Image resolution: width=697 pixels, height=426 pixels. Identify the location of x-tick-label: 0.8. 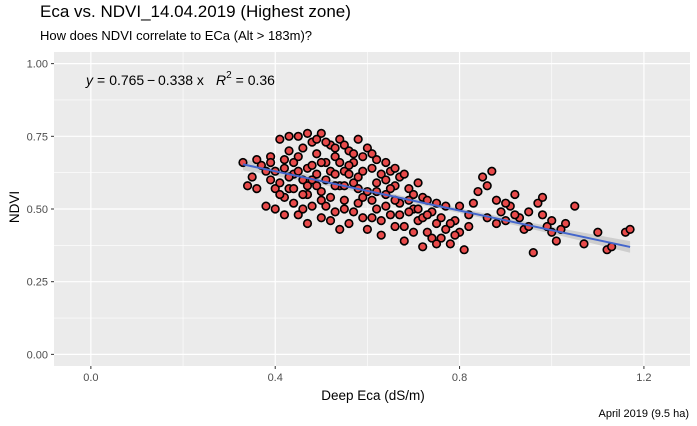
(459, 378).